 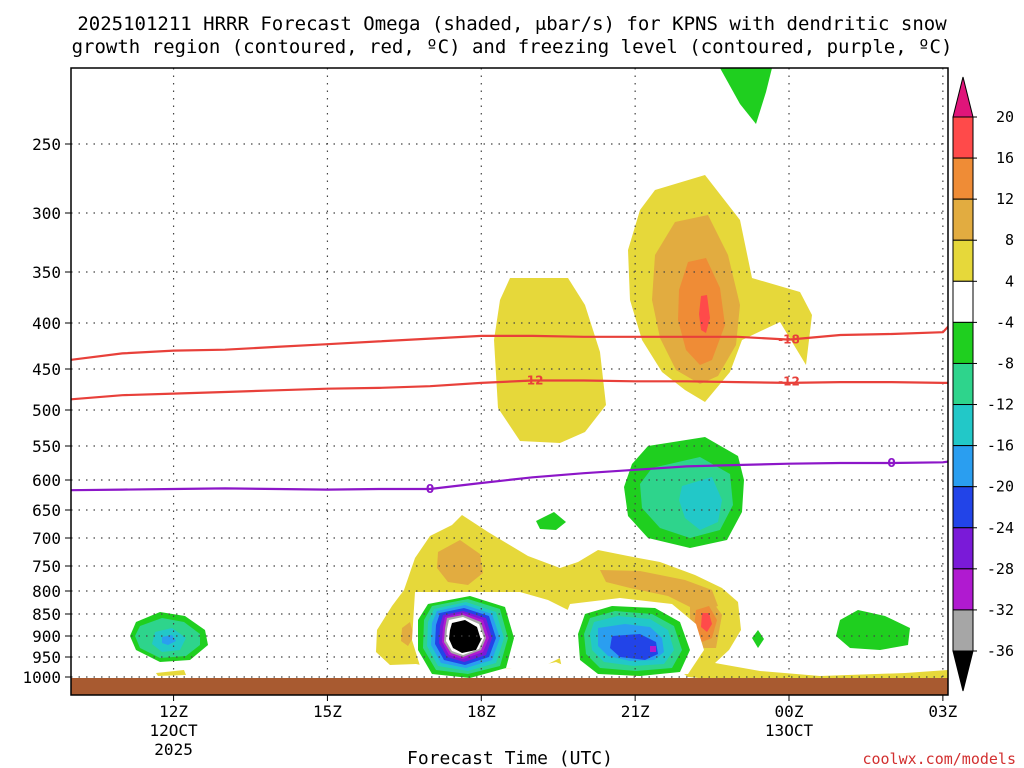 I want to click on y-tick-label: 300, so click(x=46, y=213).